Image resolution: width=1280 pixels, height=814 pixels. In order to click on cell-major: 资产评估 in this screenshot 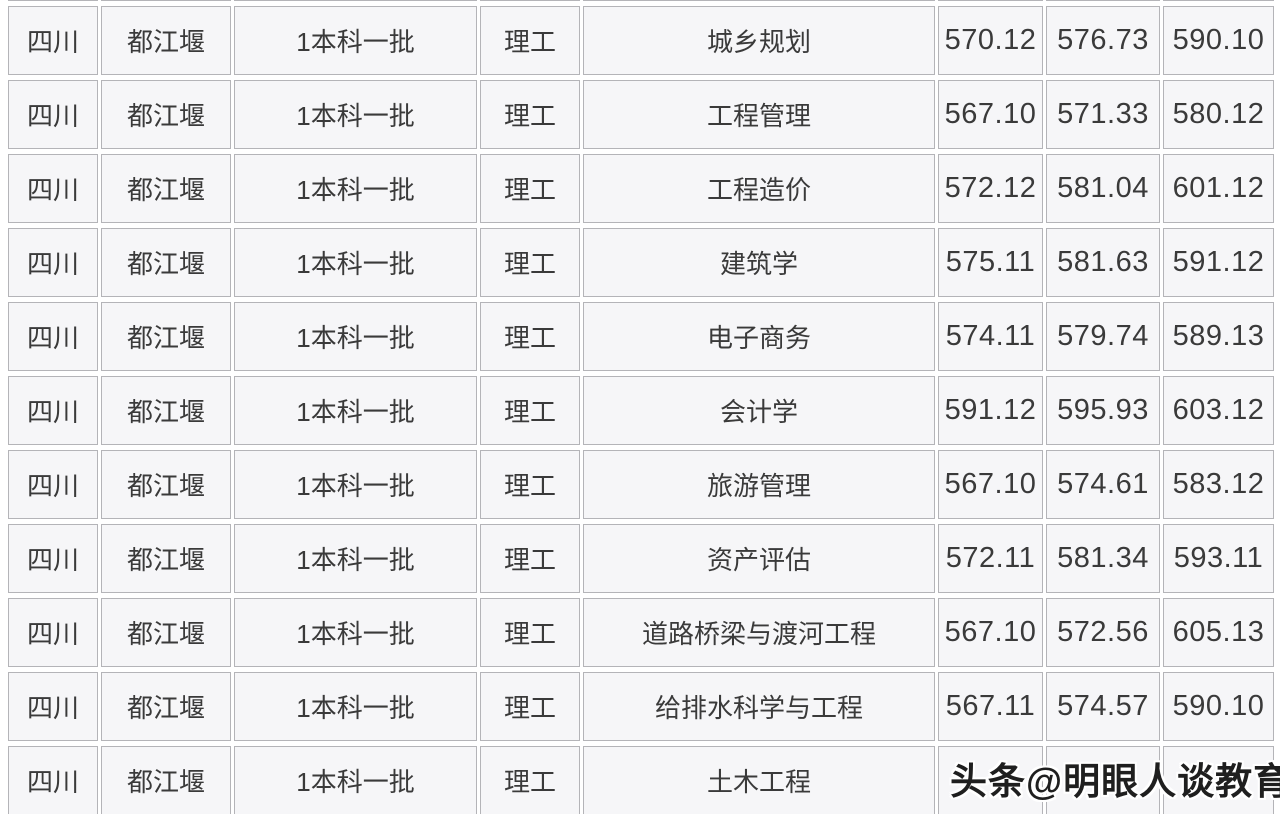, I will do `click(759, 558)`.